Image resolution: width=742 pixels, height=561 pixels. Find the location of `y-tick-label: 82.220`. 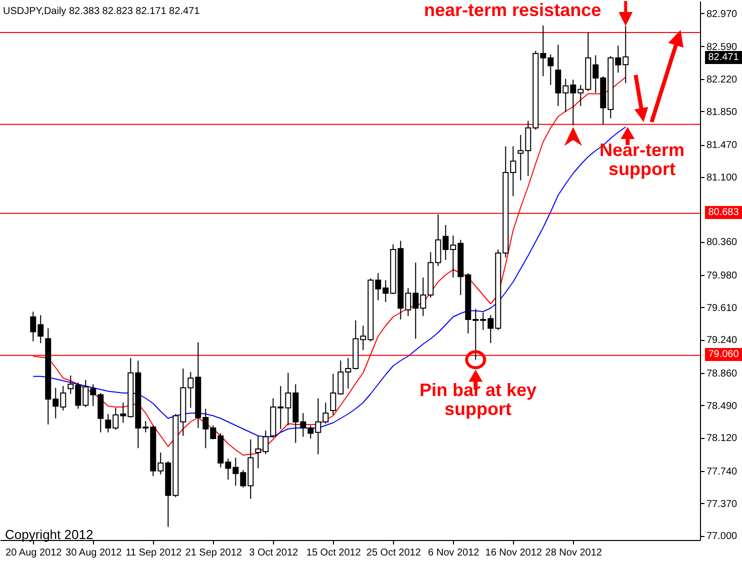

y-tick-label: 82.220 is located at coordinates (722, 80).